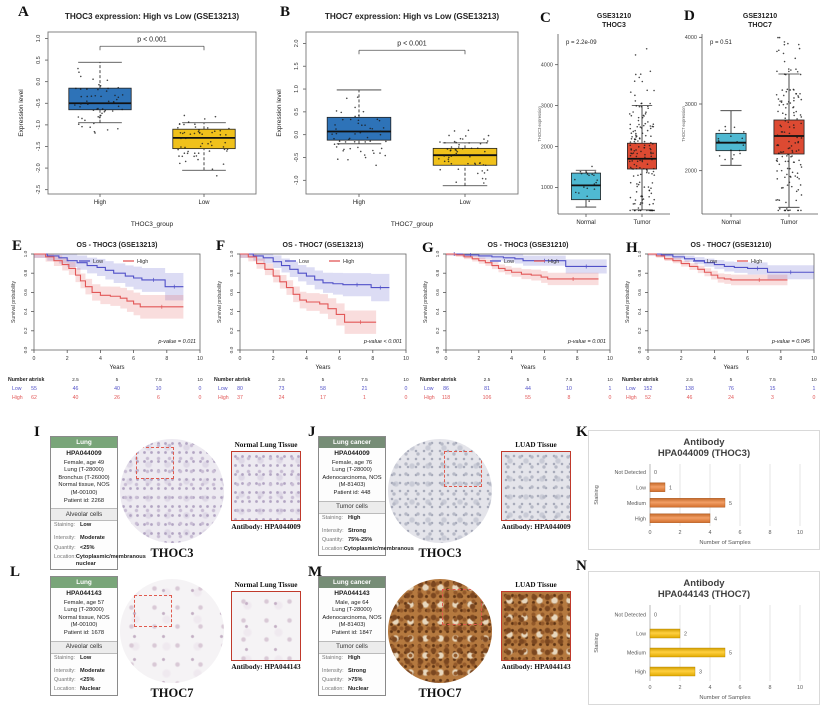 The width and height of the screenshot is (824, 711). What do you see at coordinates (152, 16) in the screenshot?
I see `svg-text:THOC3 expression: High vs Low: THOC3 expression: High vs Low (GSE13213)` at bounding box center [152, 16].